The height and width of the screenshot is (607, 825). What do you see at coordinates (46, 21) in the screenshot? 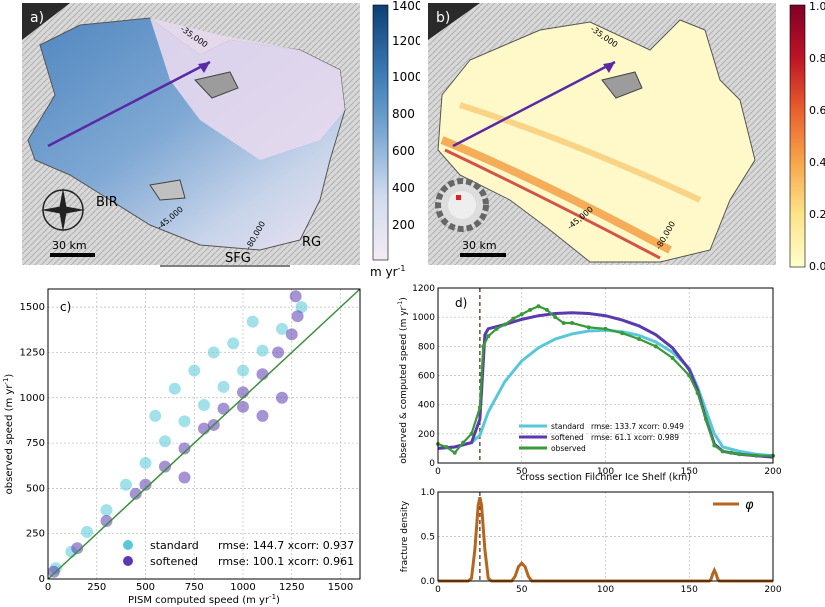
I see `map-a-dark-corner` at bounding box center [46, 21].